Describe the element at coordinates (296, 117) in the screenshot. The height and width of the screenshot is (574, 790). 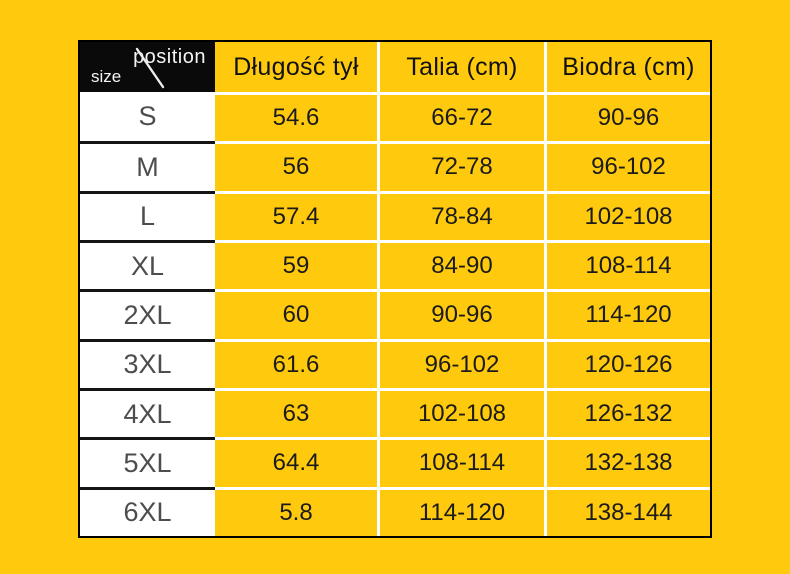
I see `table-cell-dlugosc: 54.6` at that location.